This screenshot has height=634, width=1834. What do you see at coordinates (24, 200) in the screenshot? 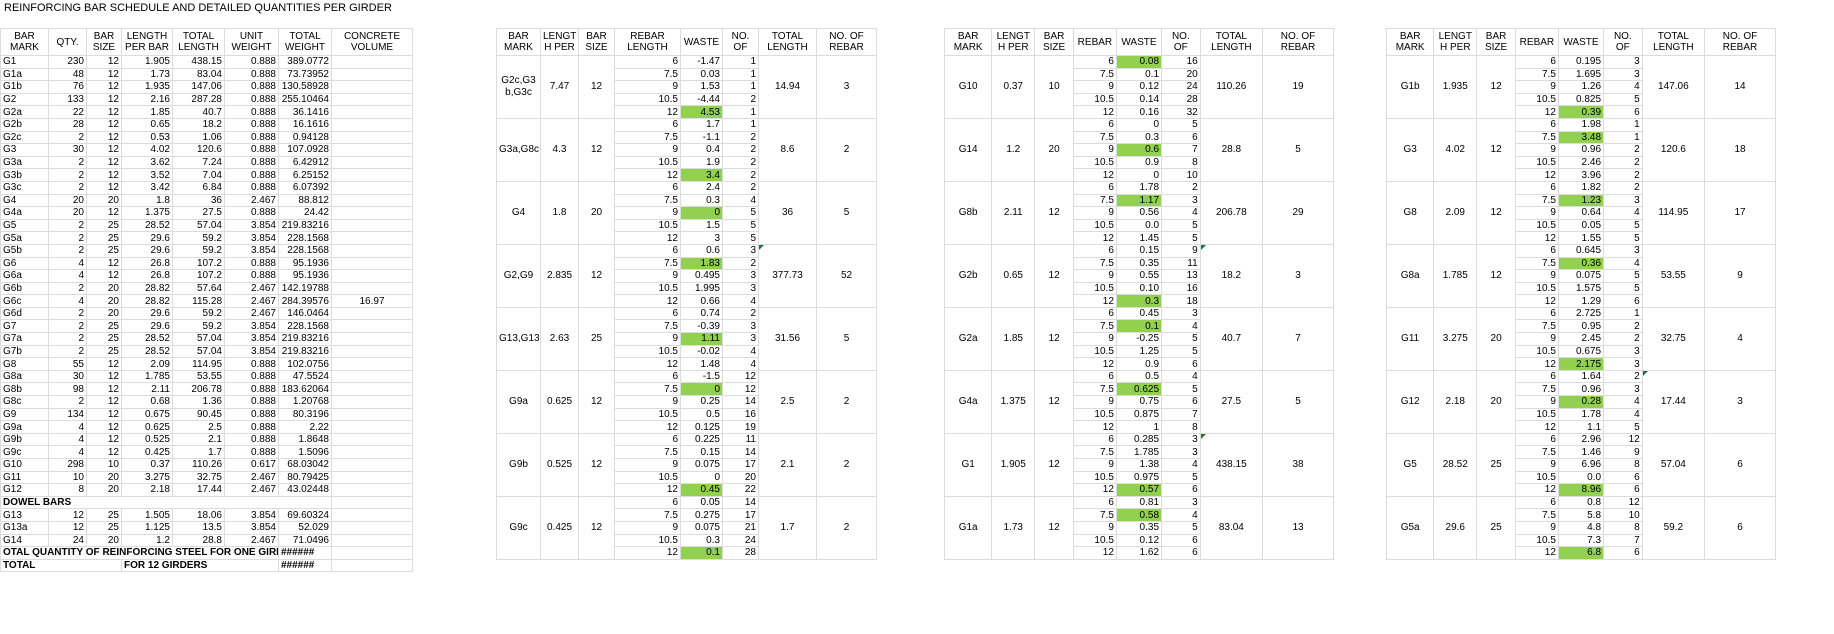
I see `cell: G4` at bounding box center [24, 200].